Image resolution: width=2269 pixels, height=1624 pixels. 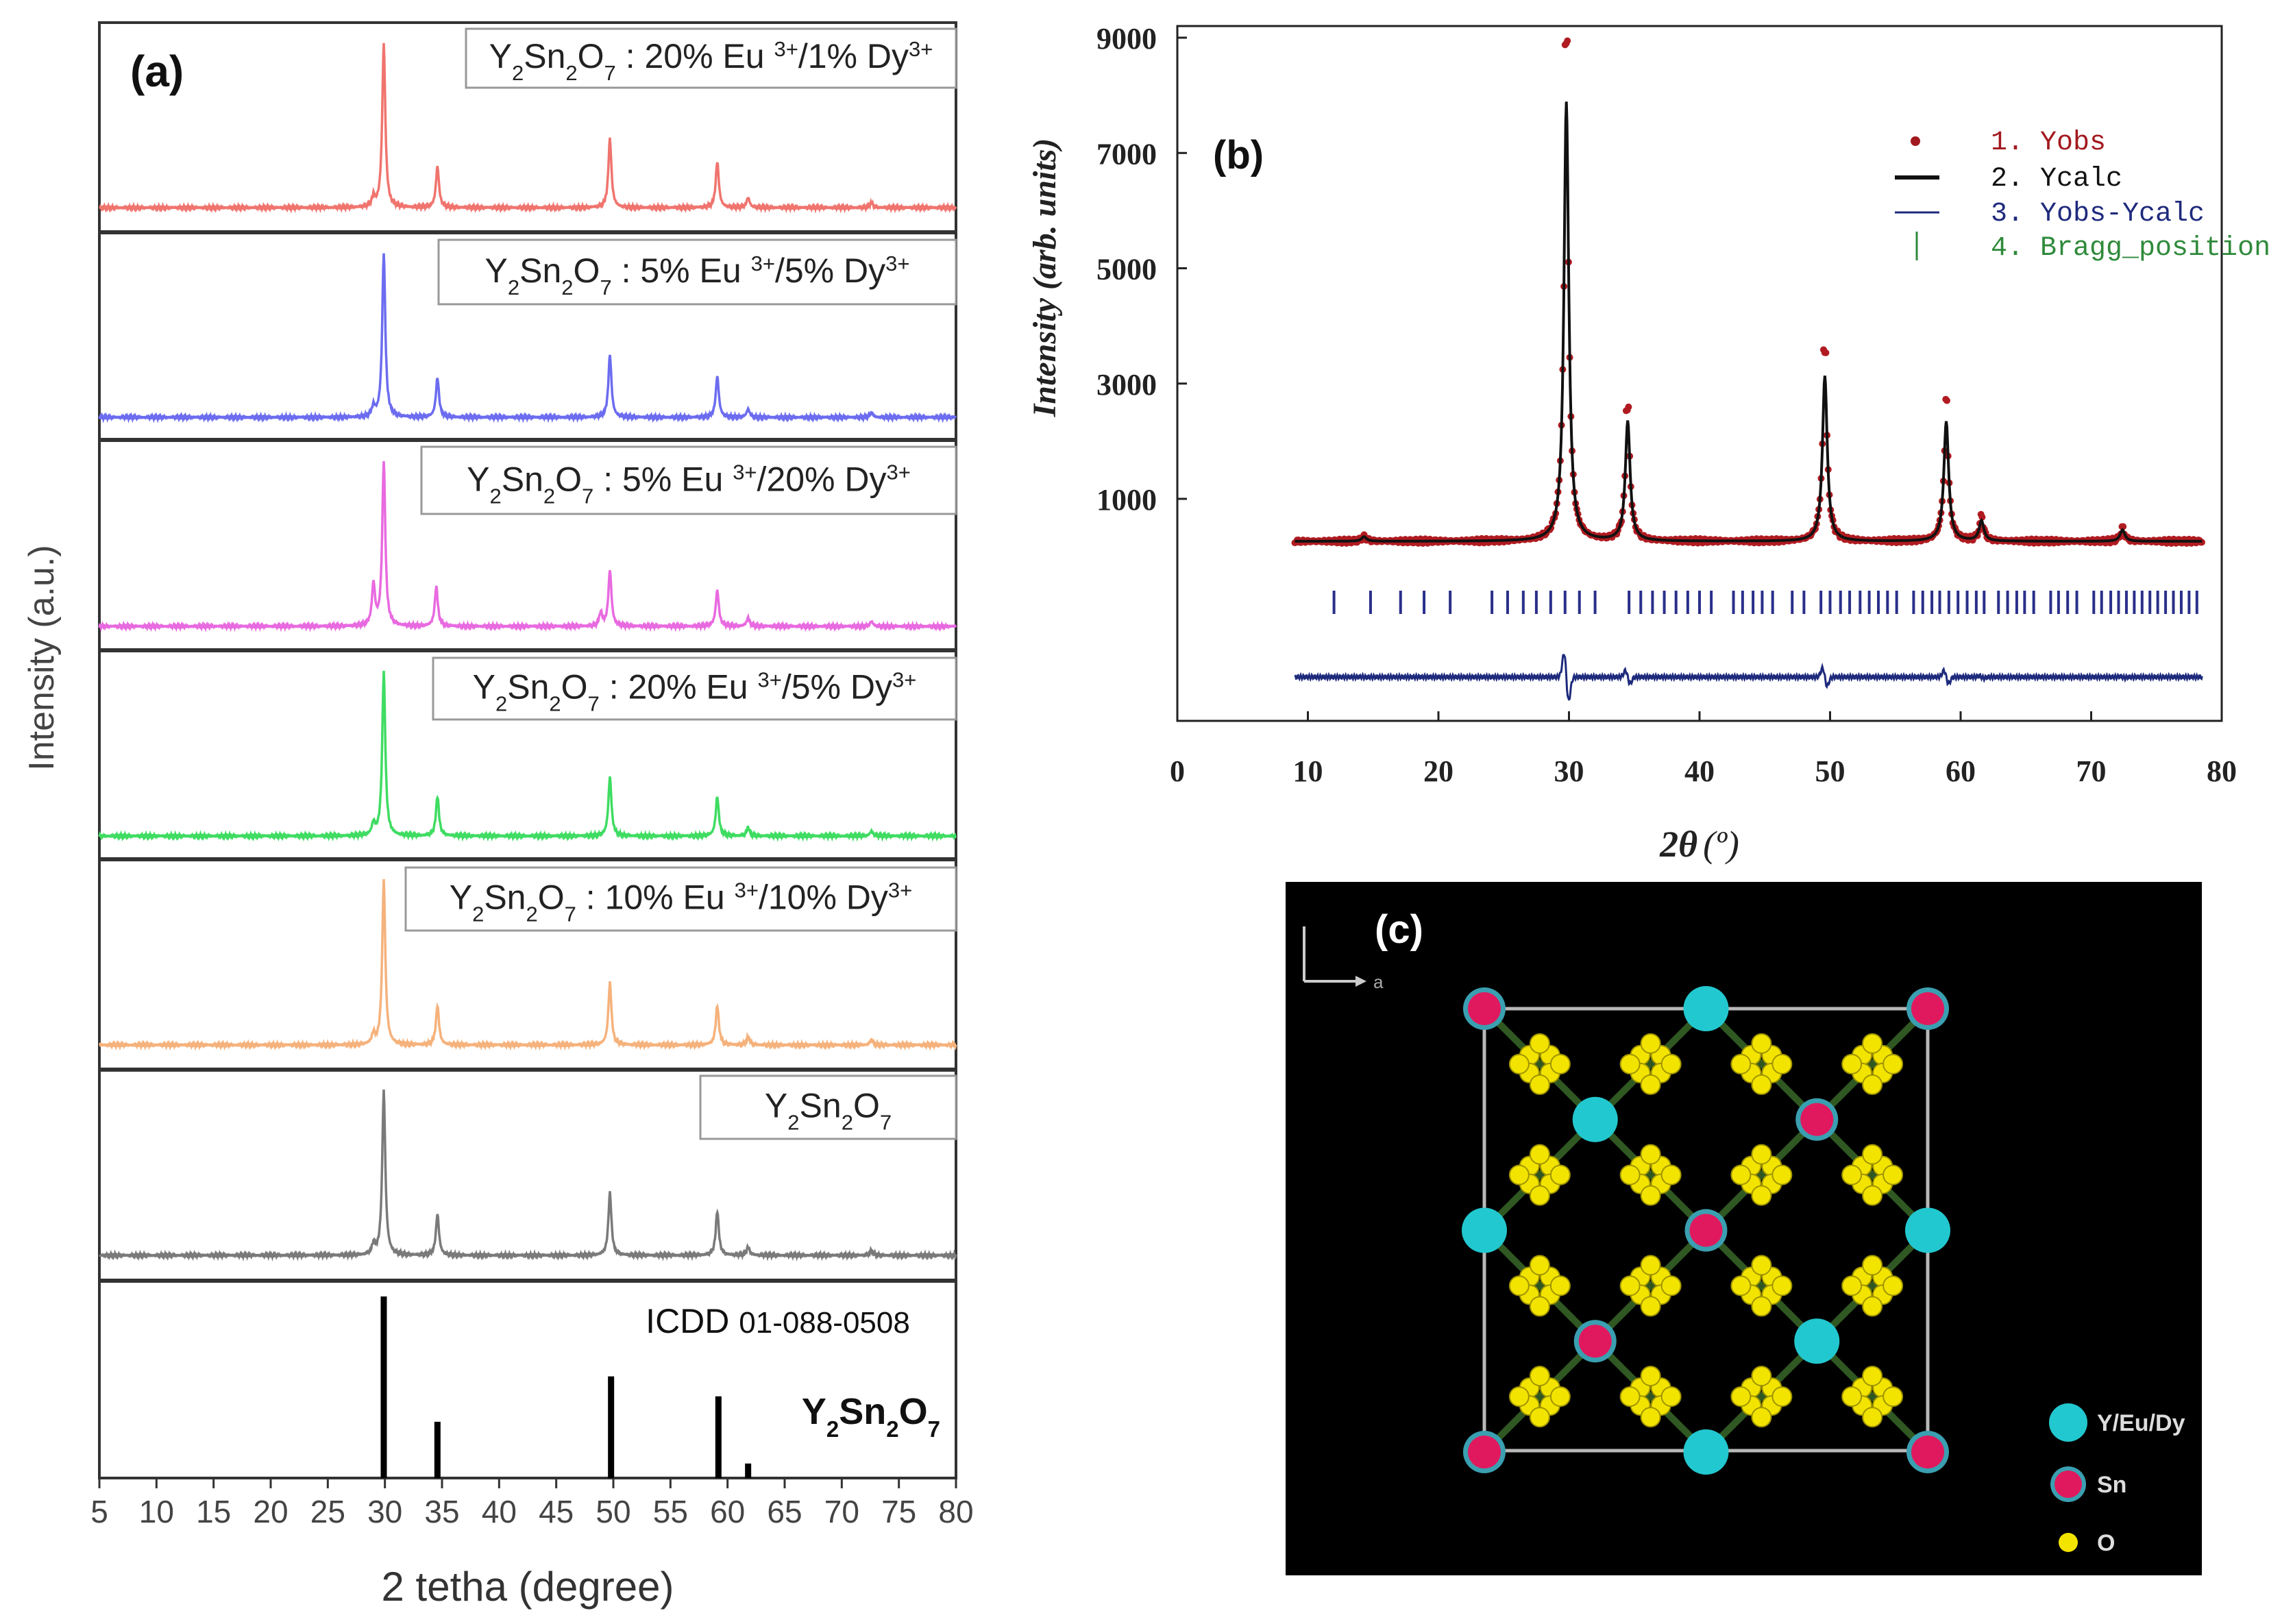 What do you see at coordinates (2015, 179) in the screenshot?
I see `legend-entry-number: 2.` at bounding box center [2015, 179].